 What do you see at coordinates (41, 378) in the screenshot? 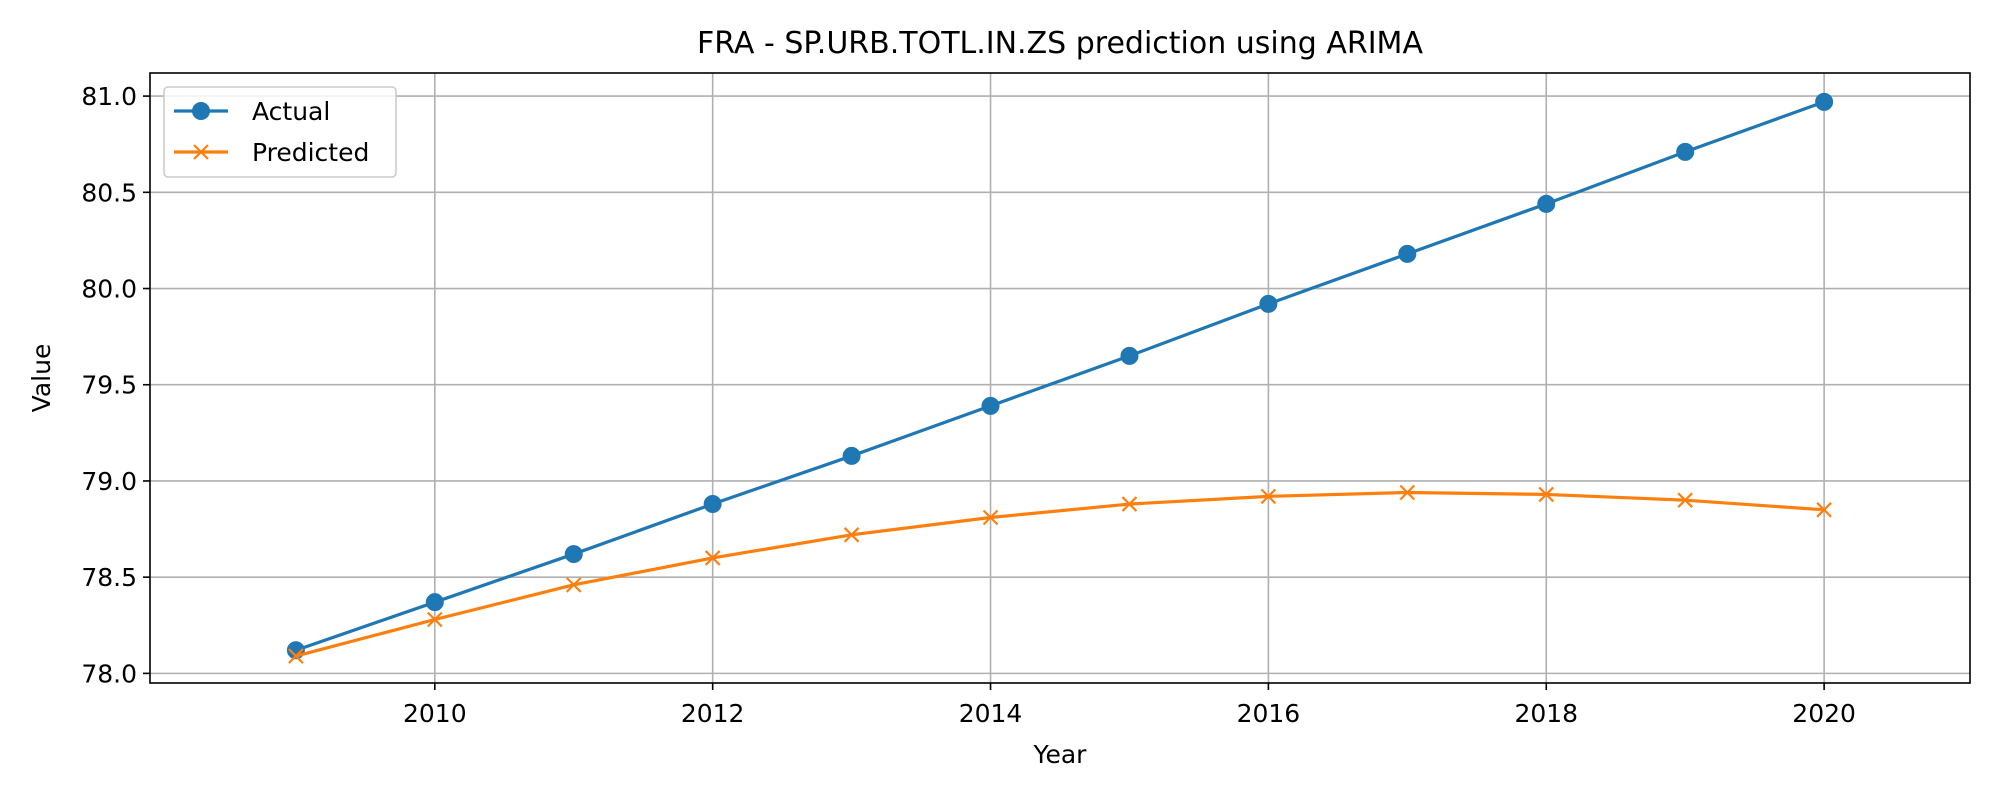
I see `y-axis-label: Value` at bounding box center [41, 378].